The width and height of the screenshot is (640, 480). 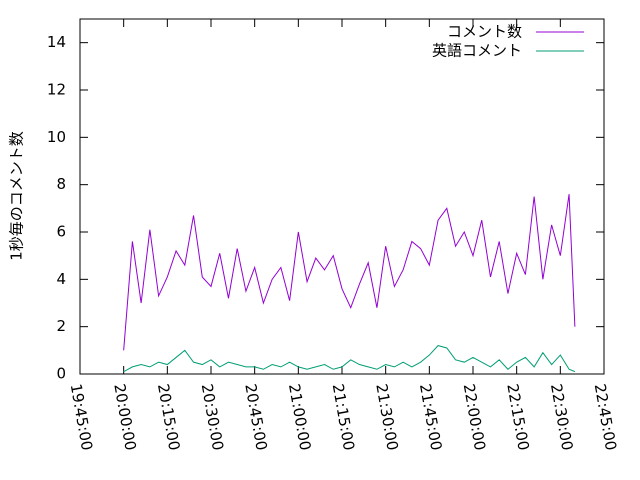 What do you see at coordinates (56, 90) in the screenshot?
I see `y-tick-label: 12` at bounding box center [56, 90].